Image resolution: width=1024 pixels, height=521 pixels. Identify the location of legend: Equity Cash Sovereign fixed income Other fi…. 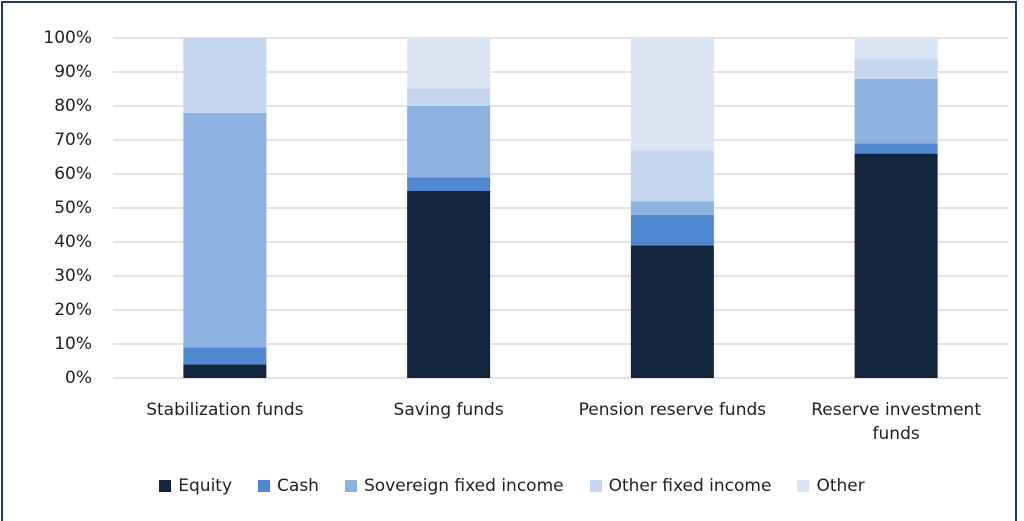
(512, 486).